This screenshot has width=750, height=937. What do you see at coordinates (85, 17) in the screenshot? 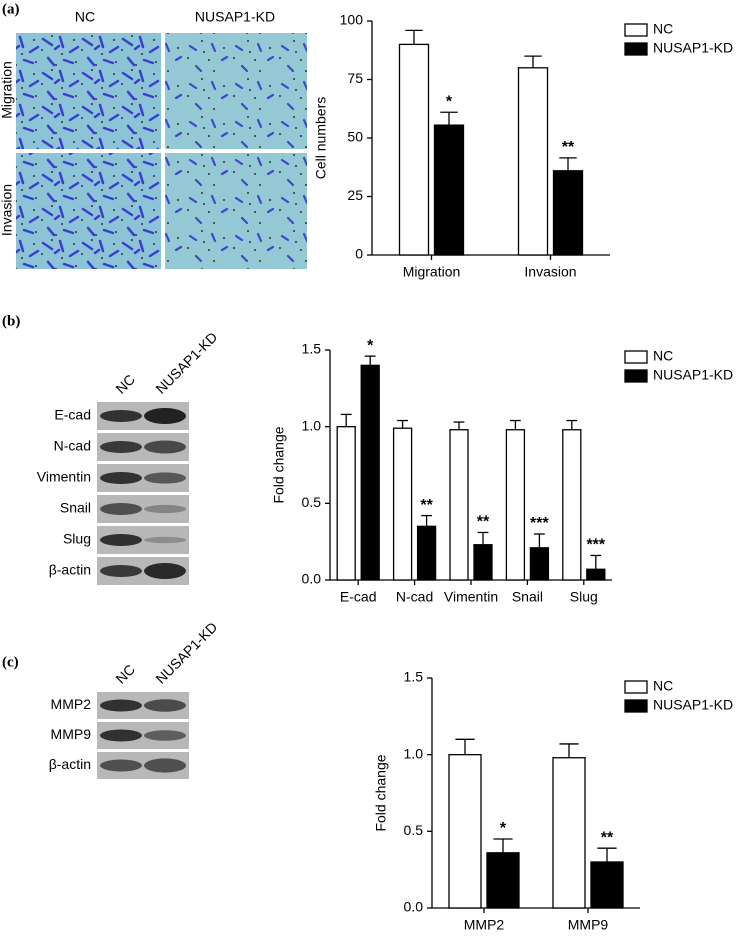
I see `image-column-label: NC` at bounding box center [85, 17].